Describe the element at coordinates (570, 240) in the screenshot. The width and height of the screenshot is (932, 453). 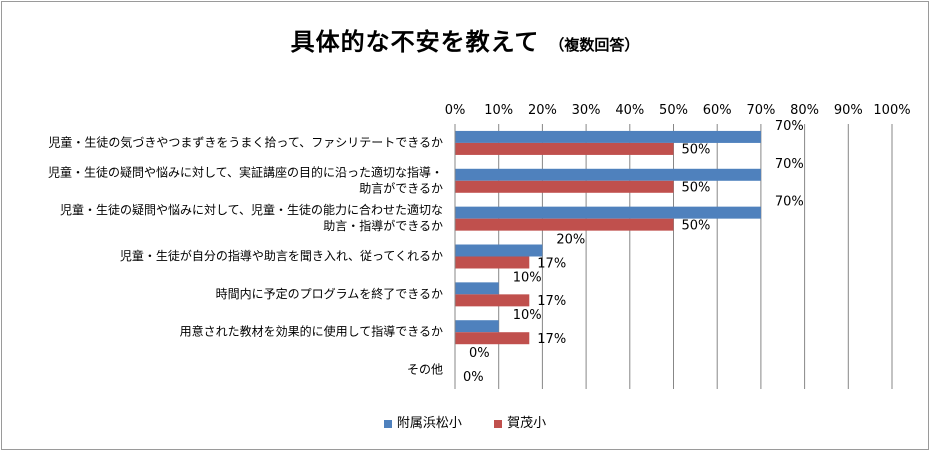
I see `data-label: 20%` at that location.